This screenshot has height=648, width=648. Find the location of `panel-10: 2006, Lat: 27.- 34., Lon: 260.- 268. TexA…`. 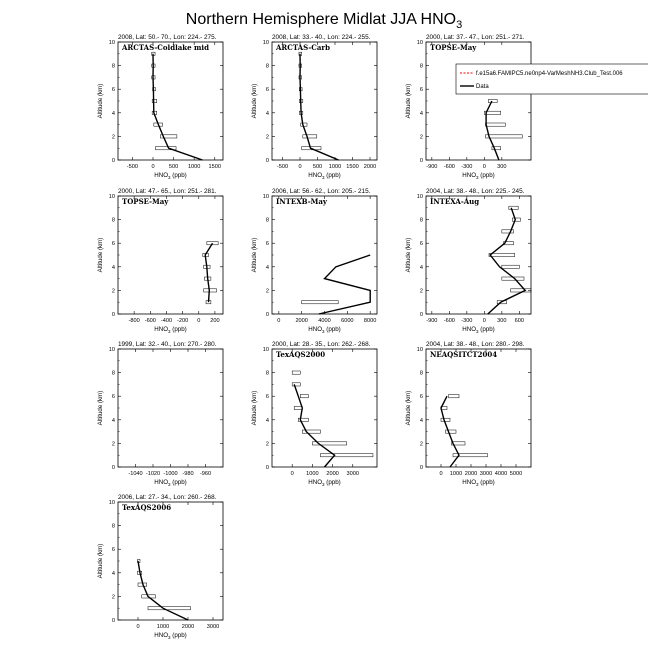

panel-10: 2006, Lat: 27.- 34., Lon: 260.- 268. TexA… is located at coordinates (160, 567).